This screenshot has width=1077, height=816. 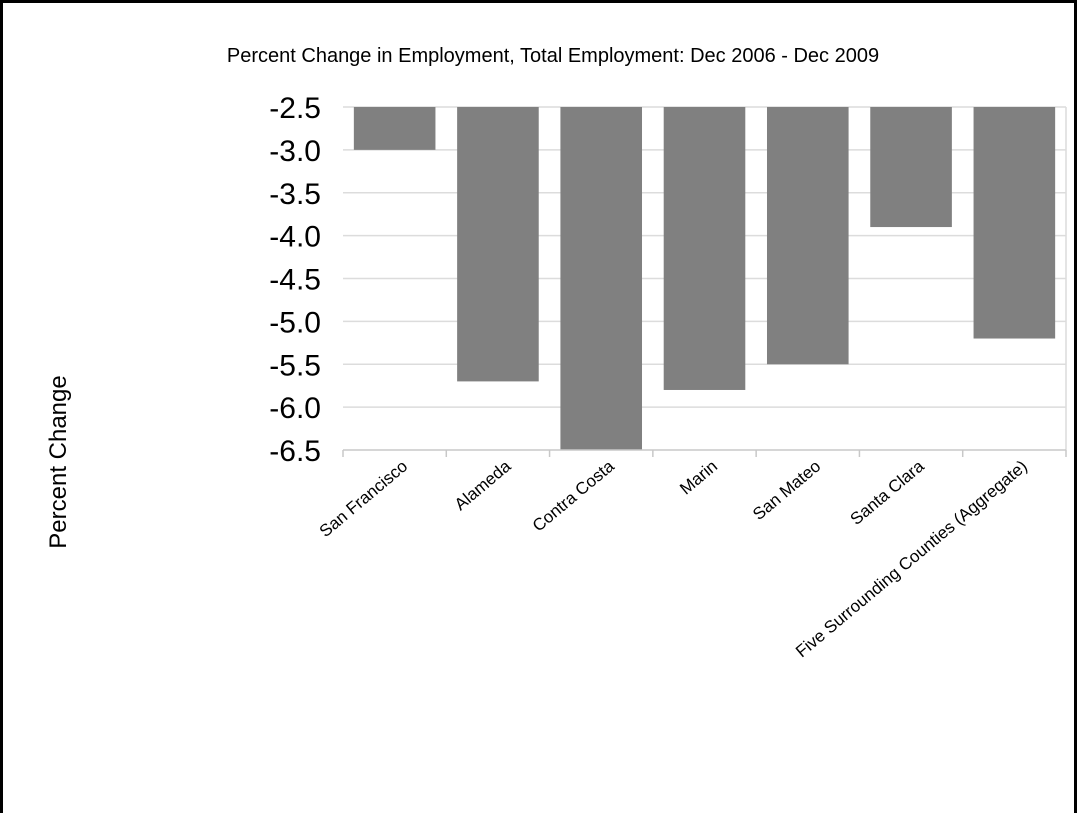 I want to click on x-axis, so click(x=704, y=453).